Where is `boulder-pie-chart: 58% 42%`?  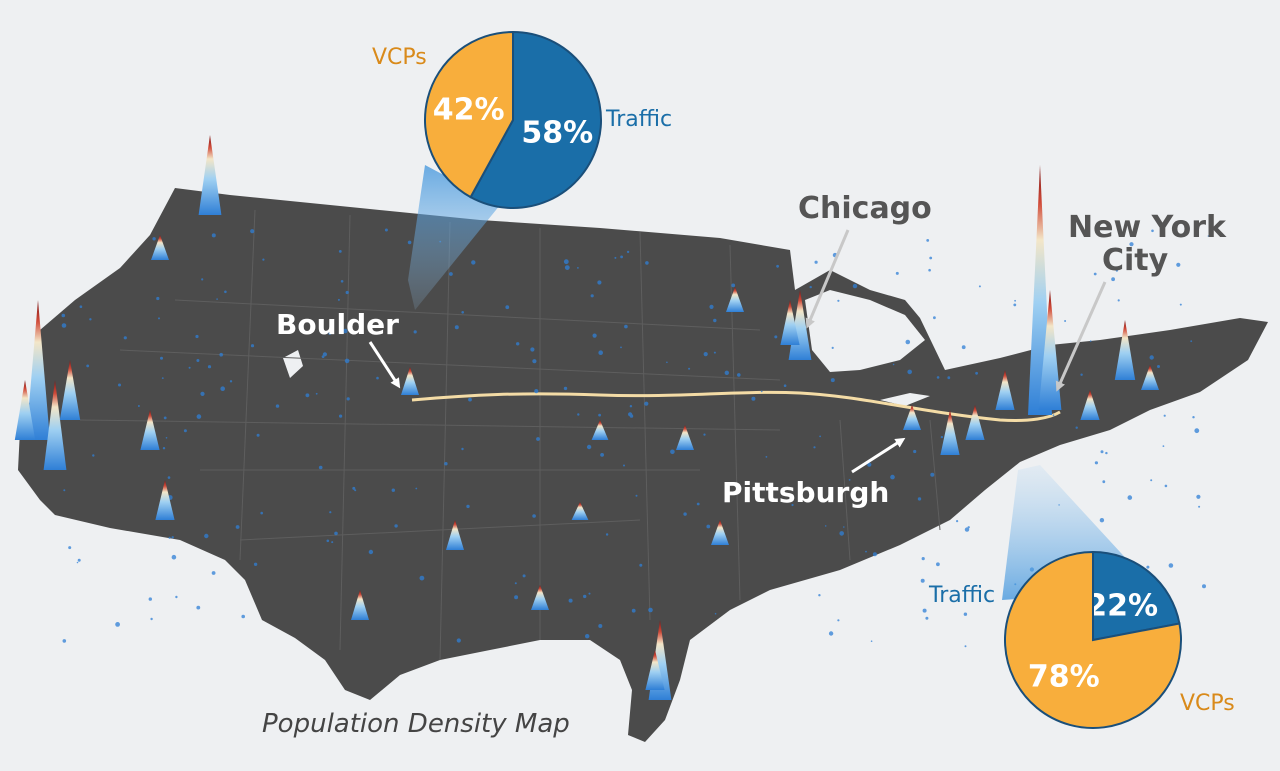 boulder-pie-chart: 58% 42% is located at coordinates (513, 119).